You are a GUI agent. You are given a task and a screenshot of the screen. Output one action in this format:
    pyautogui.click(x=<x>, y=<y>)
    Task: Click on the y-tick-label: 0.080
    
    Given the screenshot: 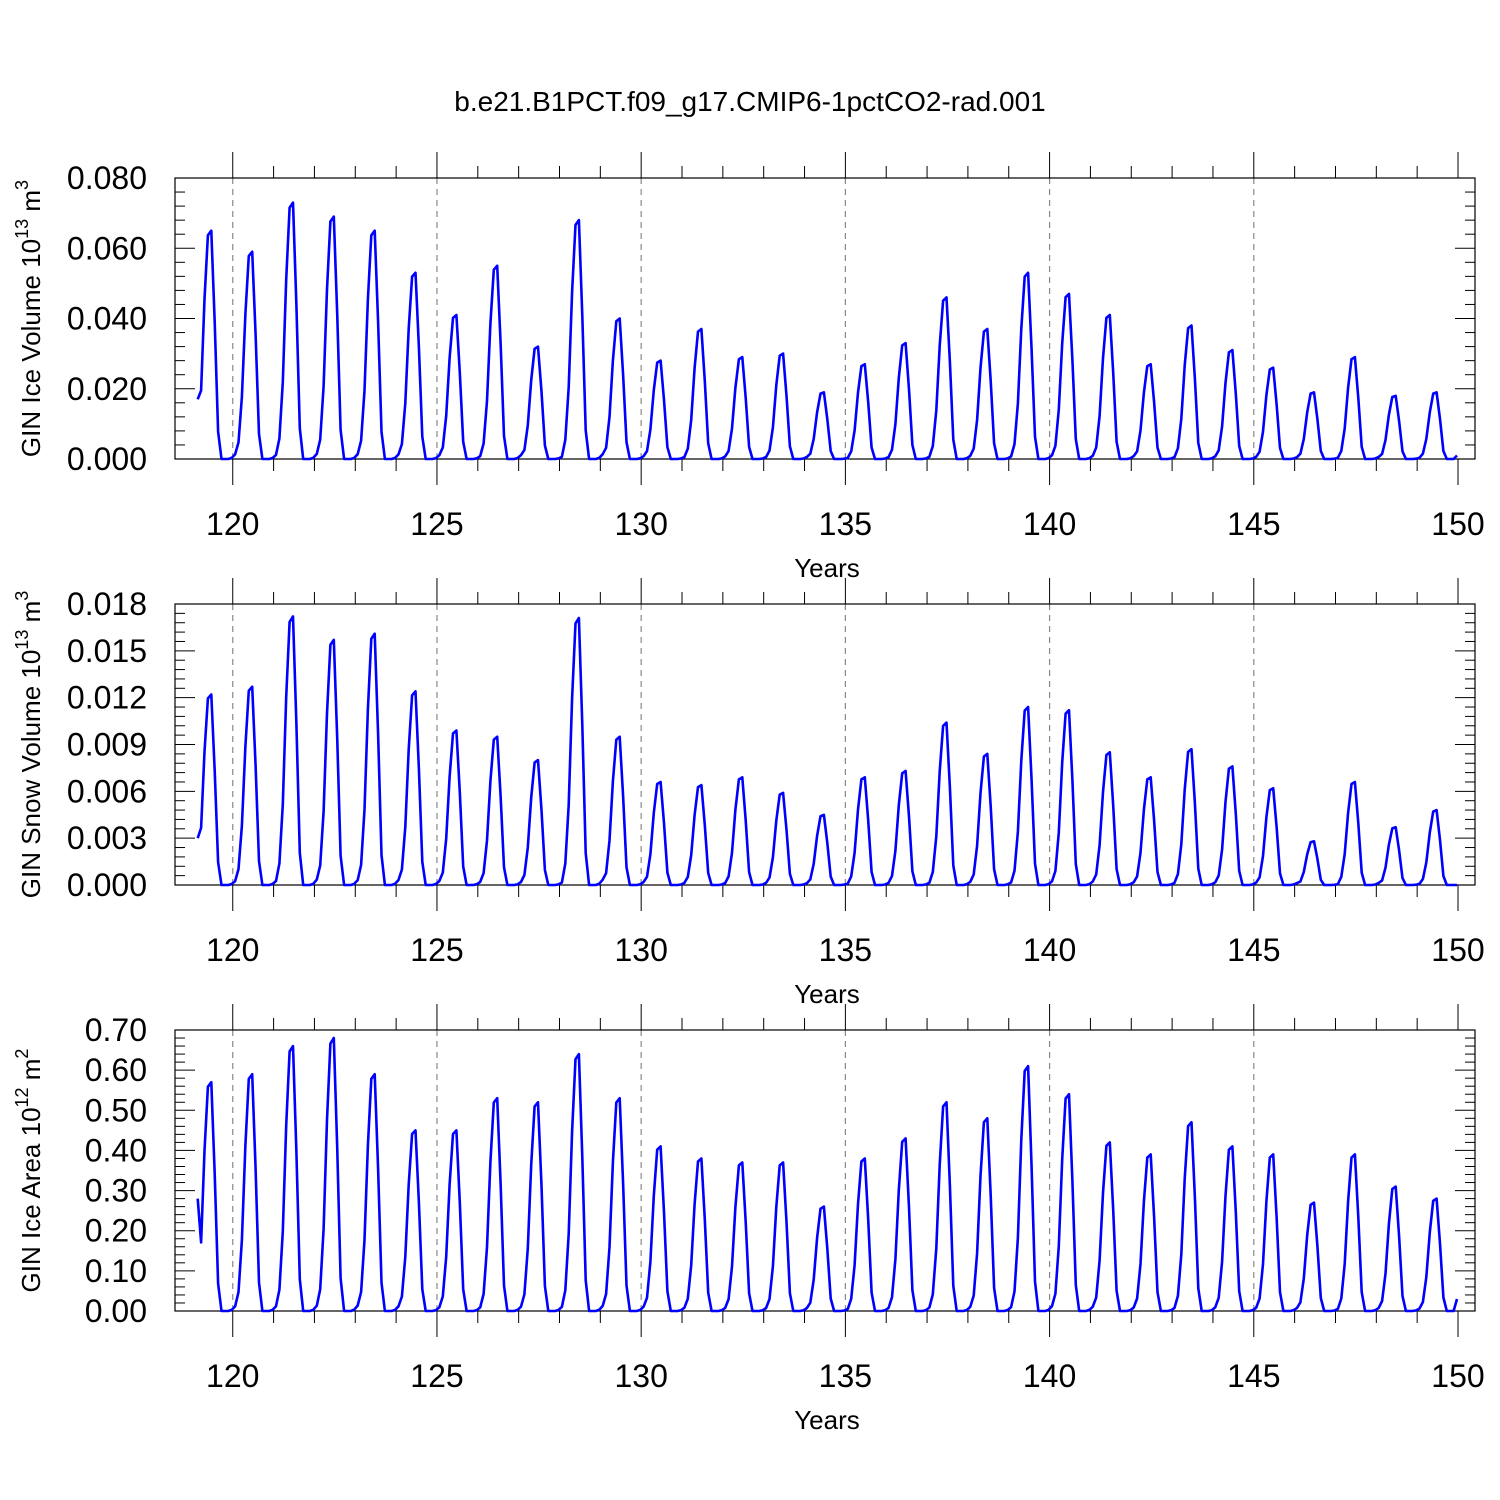 What is the action you would take?
    pyautogui.click(x=107, y=178)
    